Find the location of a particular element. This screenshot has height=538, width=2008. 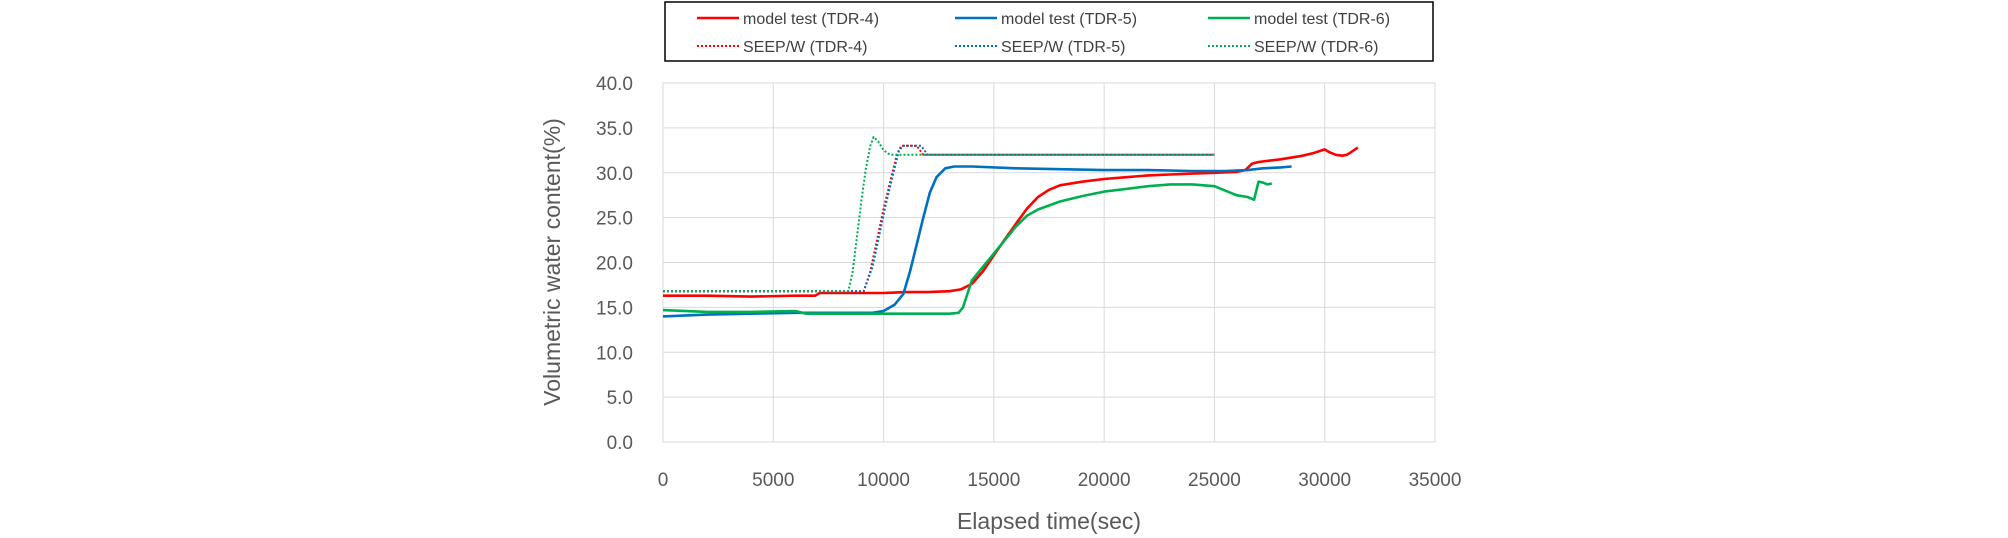

x-tick-label: 35000 is located at coordinates (1435, 480).